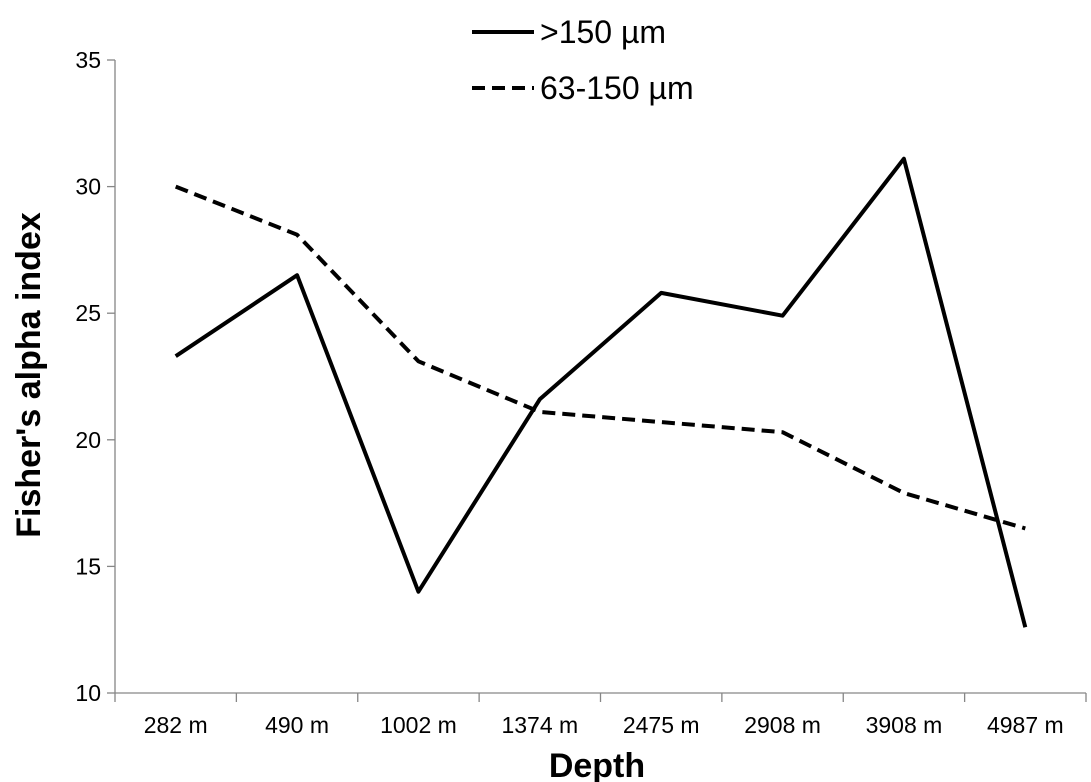 This screenshot has width=1091, height=782. I want to click on y-tick-label: 15, so click(88, 566).